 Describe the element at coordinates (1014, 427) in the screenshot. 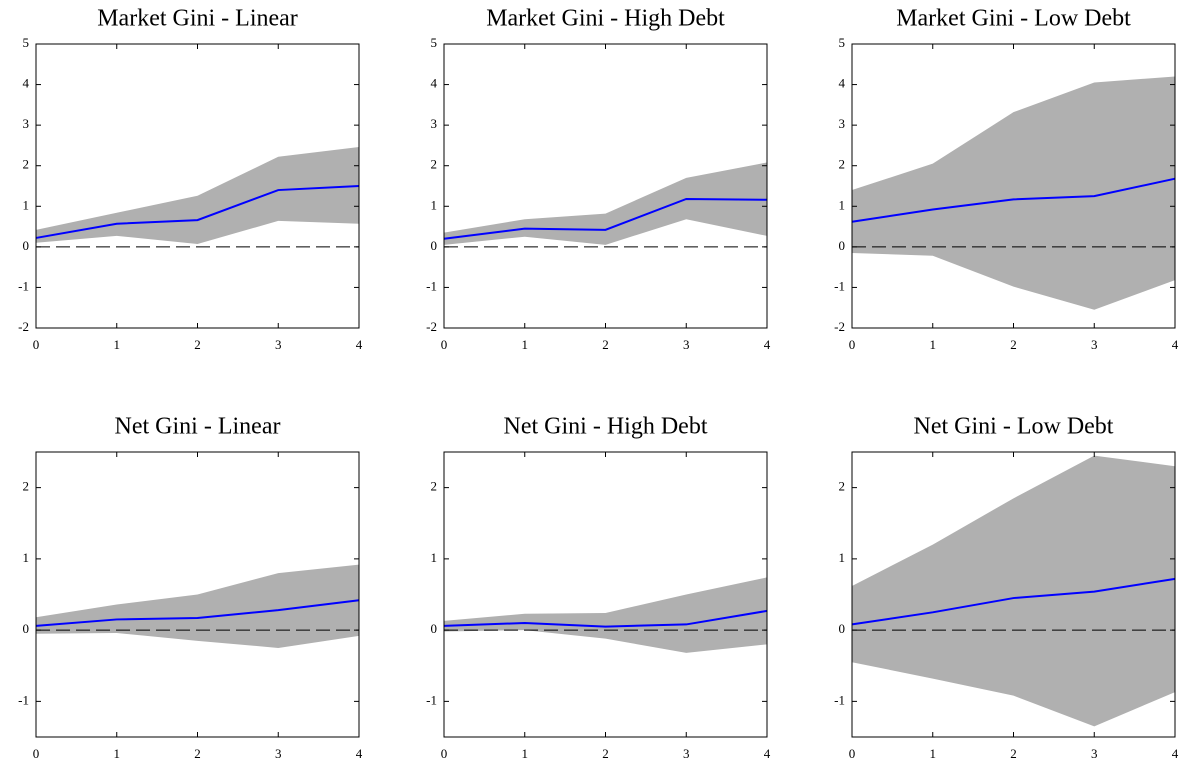

I see `chart-title: Net Gini - Low Debt` at that location.